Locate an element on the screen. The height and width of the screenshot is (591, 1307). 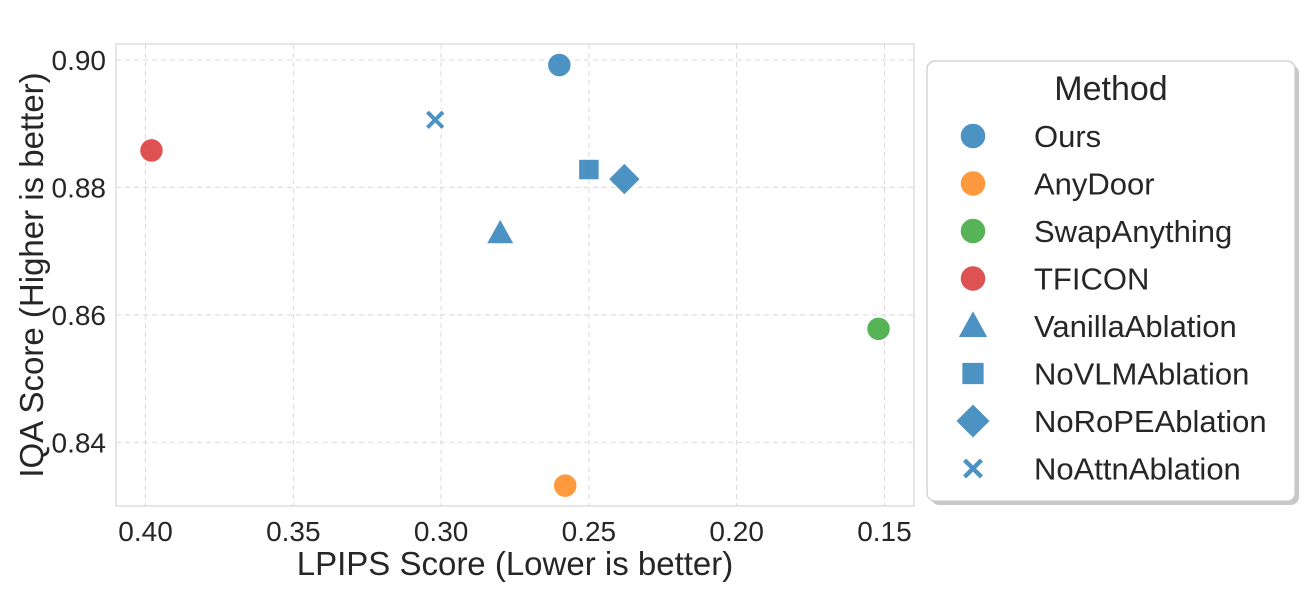
x-tick-label: 0.30 is located at coordinates (441, 531).